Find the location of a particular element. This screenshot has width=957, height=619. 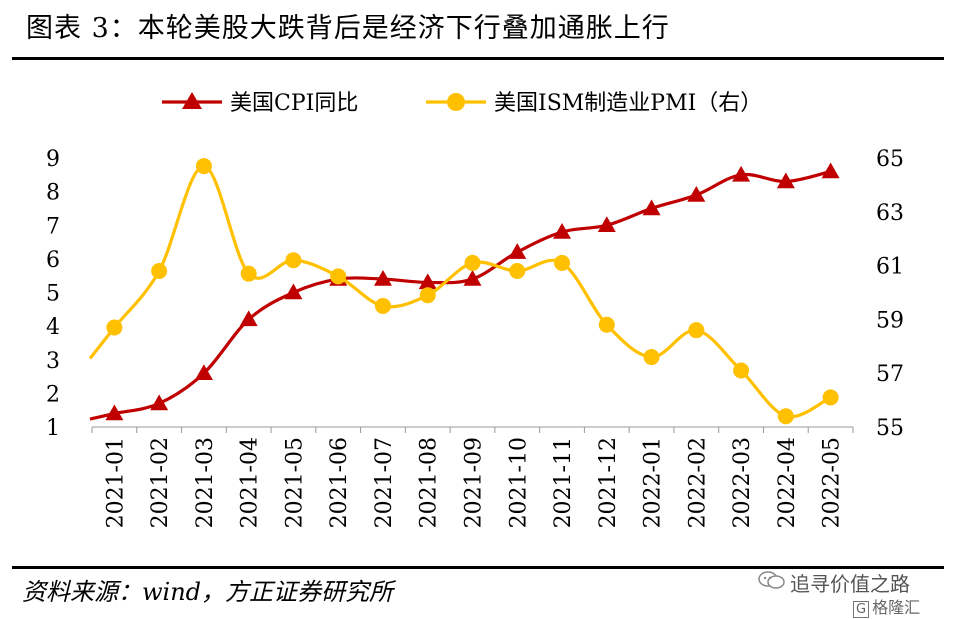

x-tick-label: 2021-07 is located at coordinates (384, 482).